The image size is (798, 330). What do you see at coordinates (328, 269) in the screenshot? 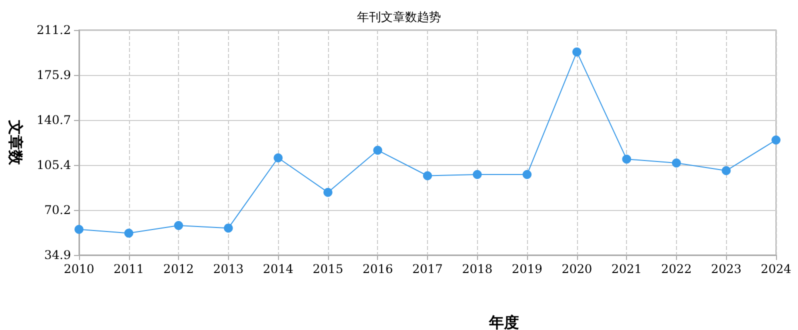
I see `x-tick-label: 2015` at bounding box center [328, 269].